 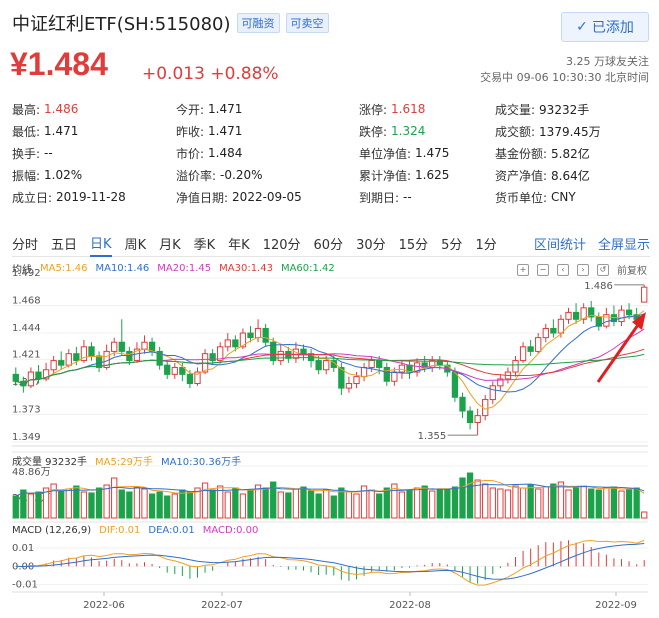 I want to click on tab-60分: 60分, so click(x=328, y=245).